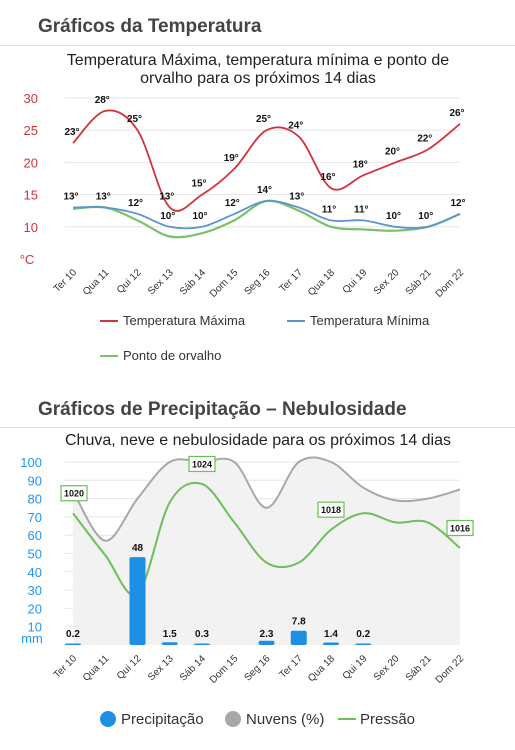  What do you see at coordinates (108, 719) in the screenshot?
I see `legend-precipitation-swatch` at bounding box center [108, 719].